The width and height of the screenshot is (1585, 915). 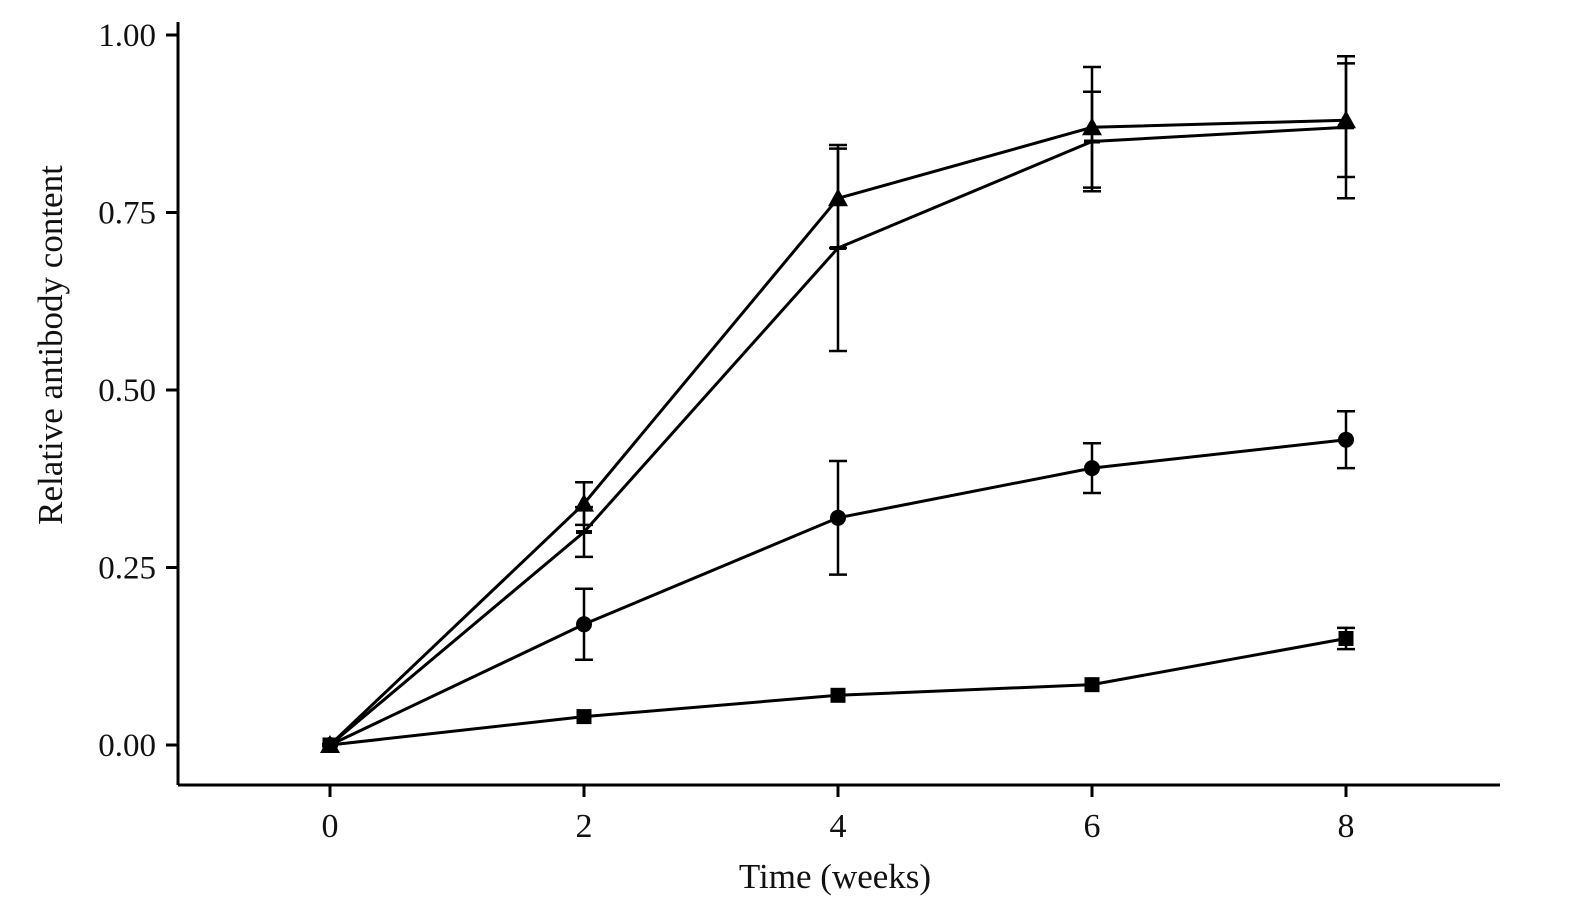 What do you see at coordinates (1092, 826) in the screenshot?
I see `x-tick-label: 6` at bounding box center [1092, 826].